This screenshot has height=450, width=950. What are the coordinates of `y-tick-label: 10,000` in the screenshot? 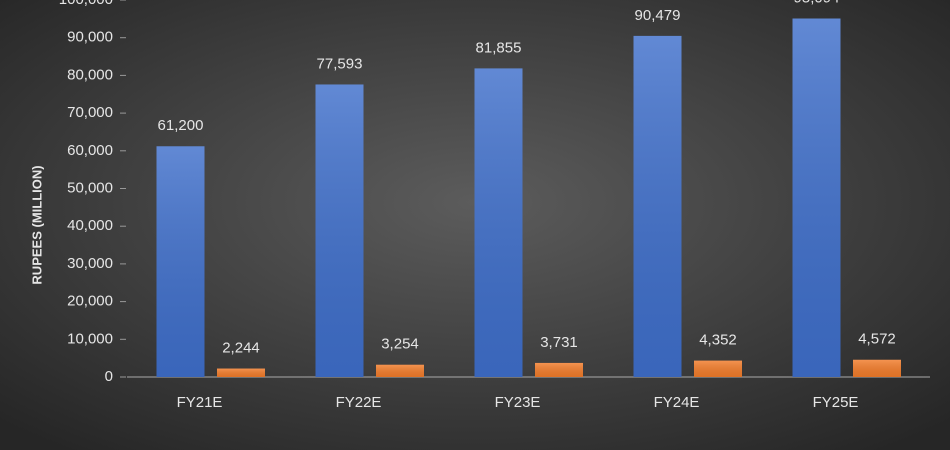 It's located at (90, 338).